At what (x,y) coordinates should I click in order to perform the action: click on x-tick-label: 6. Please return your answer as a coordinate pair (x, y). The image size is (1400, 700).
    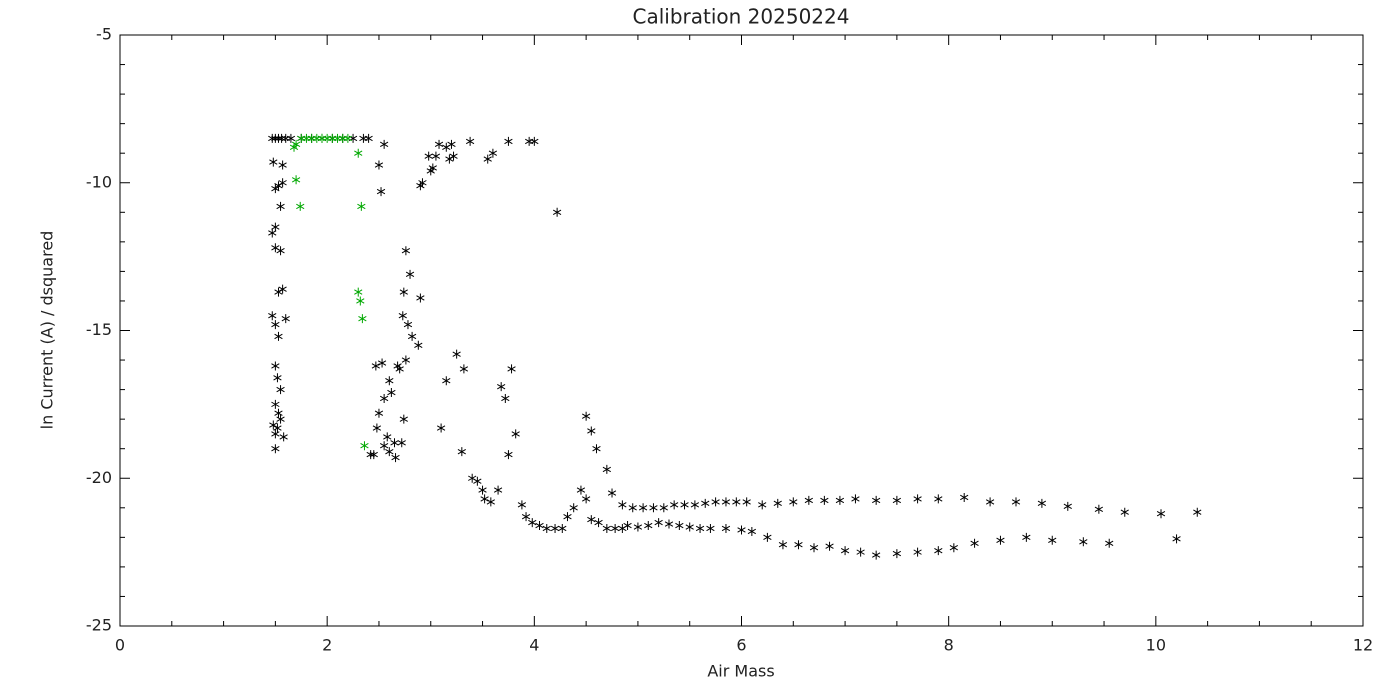
    Looking at the image, I should click on (741, 645).